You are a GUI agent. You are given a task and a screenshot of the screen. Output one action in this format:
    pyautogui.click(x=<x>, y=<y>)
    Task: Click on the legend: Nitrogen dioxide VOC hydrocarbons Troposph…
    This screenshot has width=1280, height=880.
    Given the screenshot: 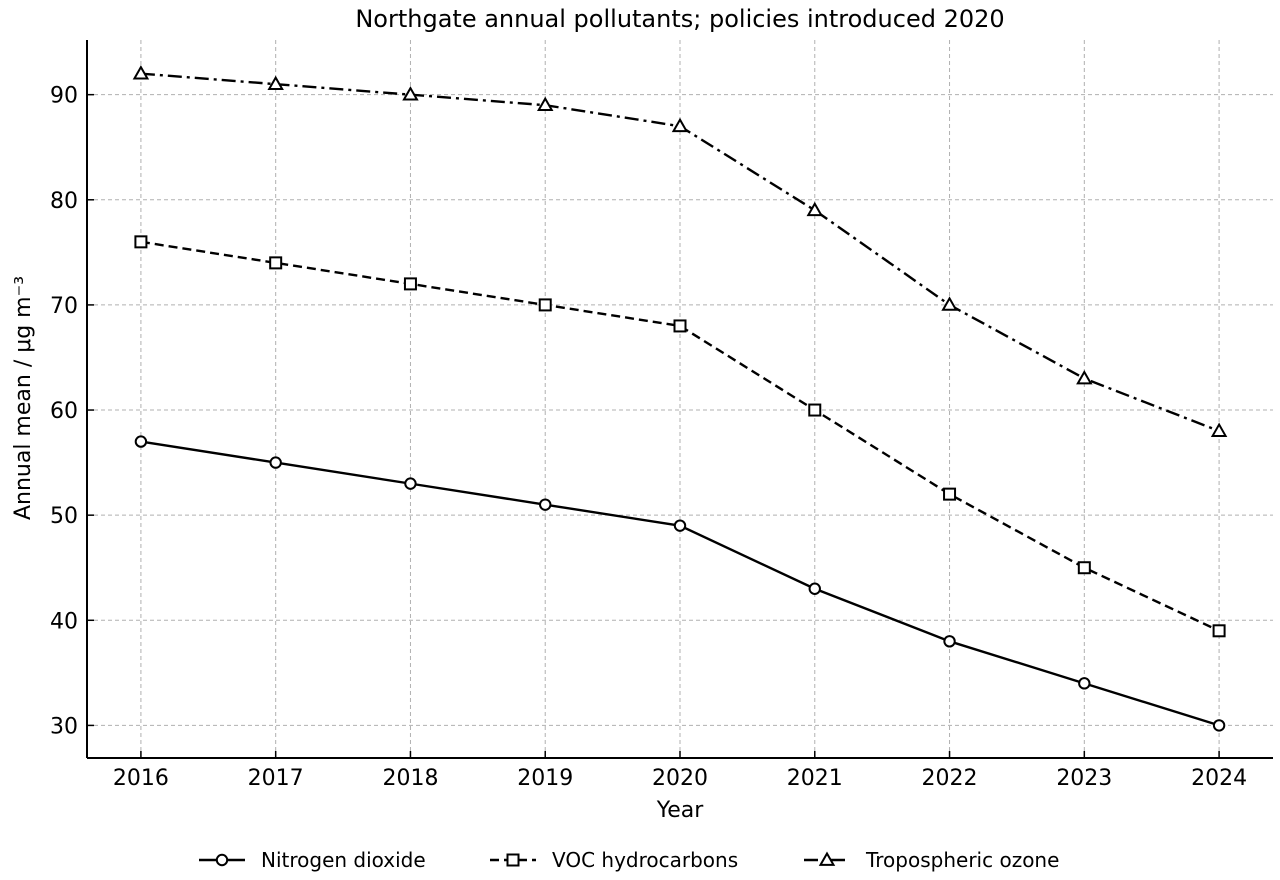 What is the action you would take?
    pyautogui.click(x=629, y=860)
    